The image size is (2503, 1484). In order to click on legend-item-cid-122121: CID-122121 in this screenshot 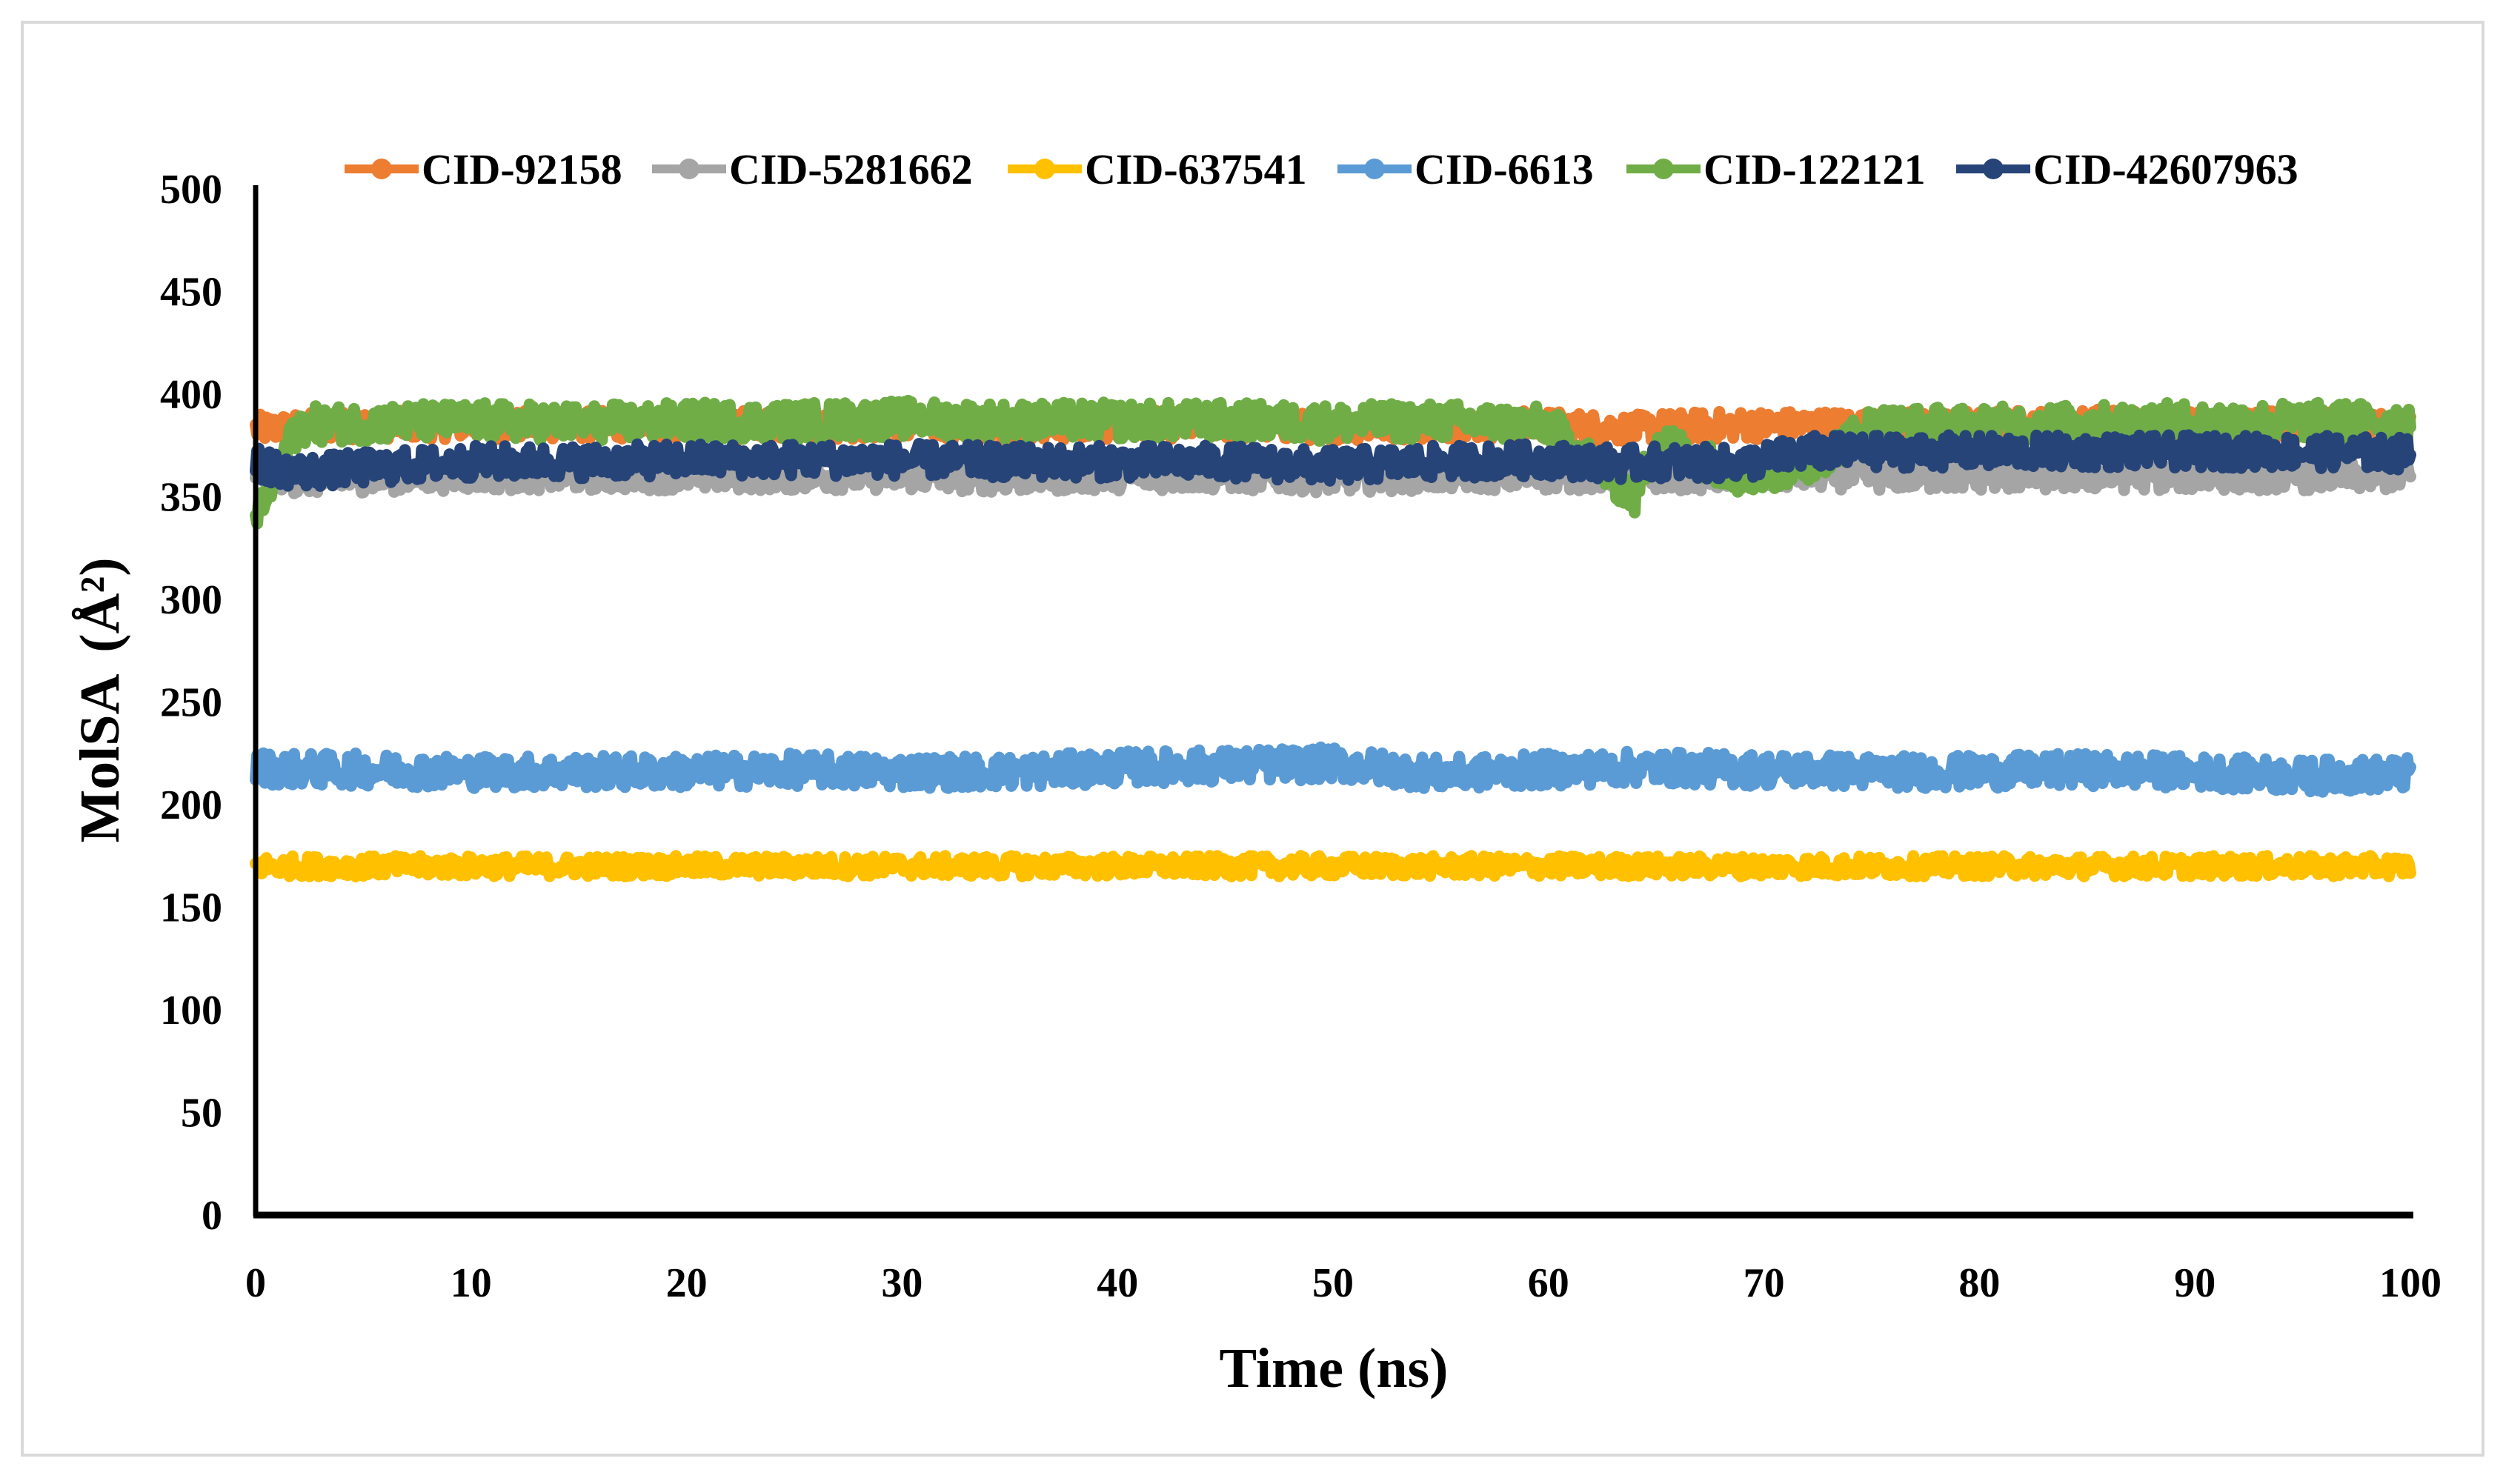, I will do `click(1776, 169)`.